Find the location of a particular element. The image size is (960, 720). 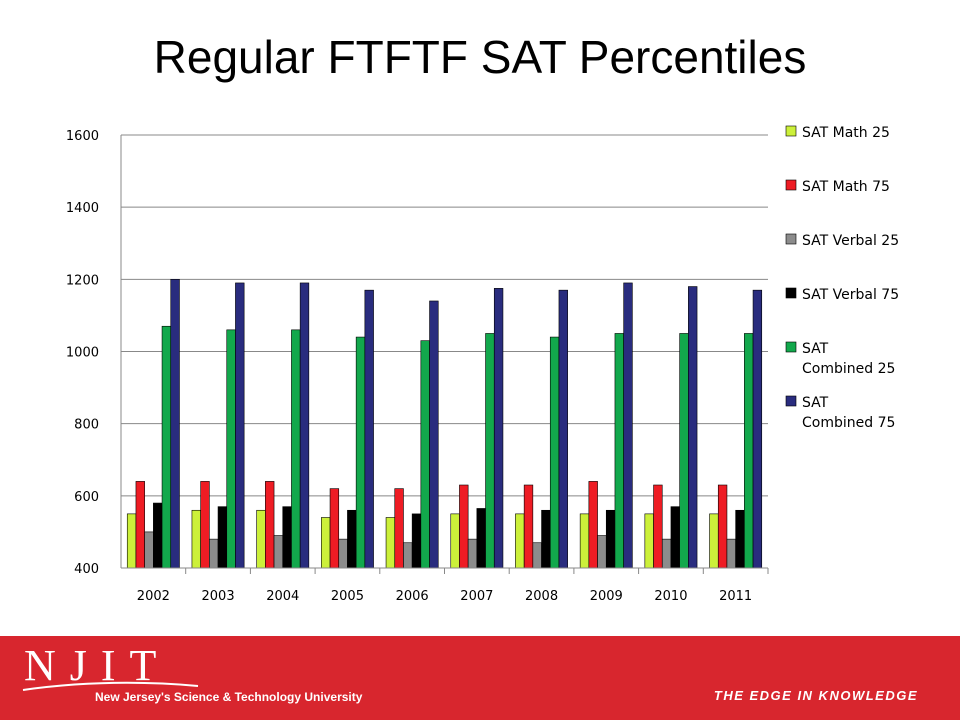

legend-label: SAT Math 75 is located at coordinates (846, 187).